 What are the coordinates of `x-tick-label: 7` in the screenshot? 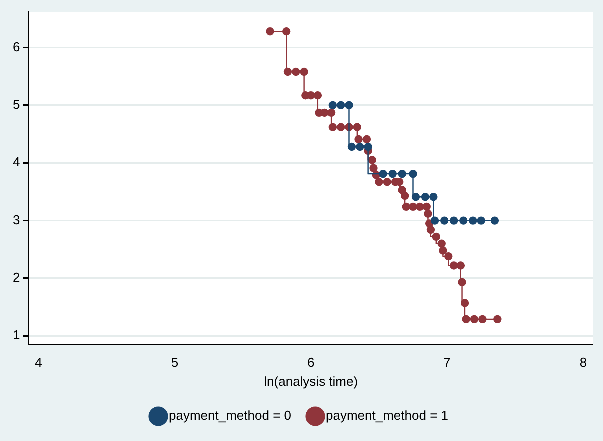 It's located at (447, 362).